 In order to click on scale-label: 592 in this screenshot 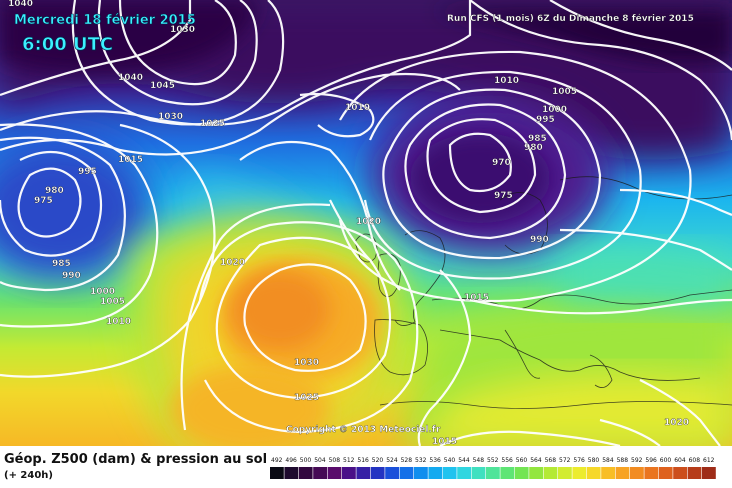, I will do `click(637, 460)`.